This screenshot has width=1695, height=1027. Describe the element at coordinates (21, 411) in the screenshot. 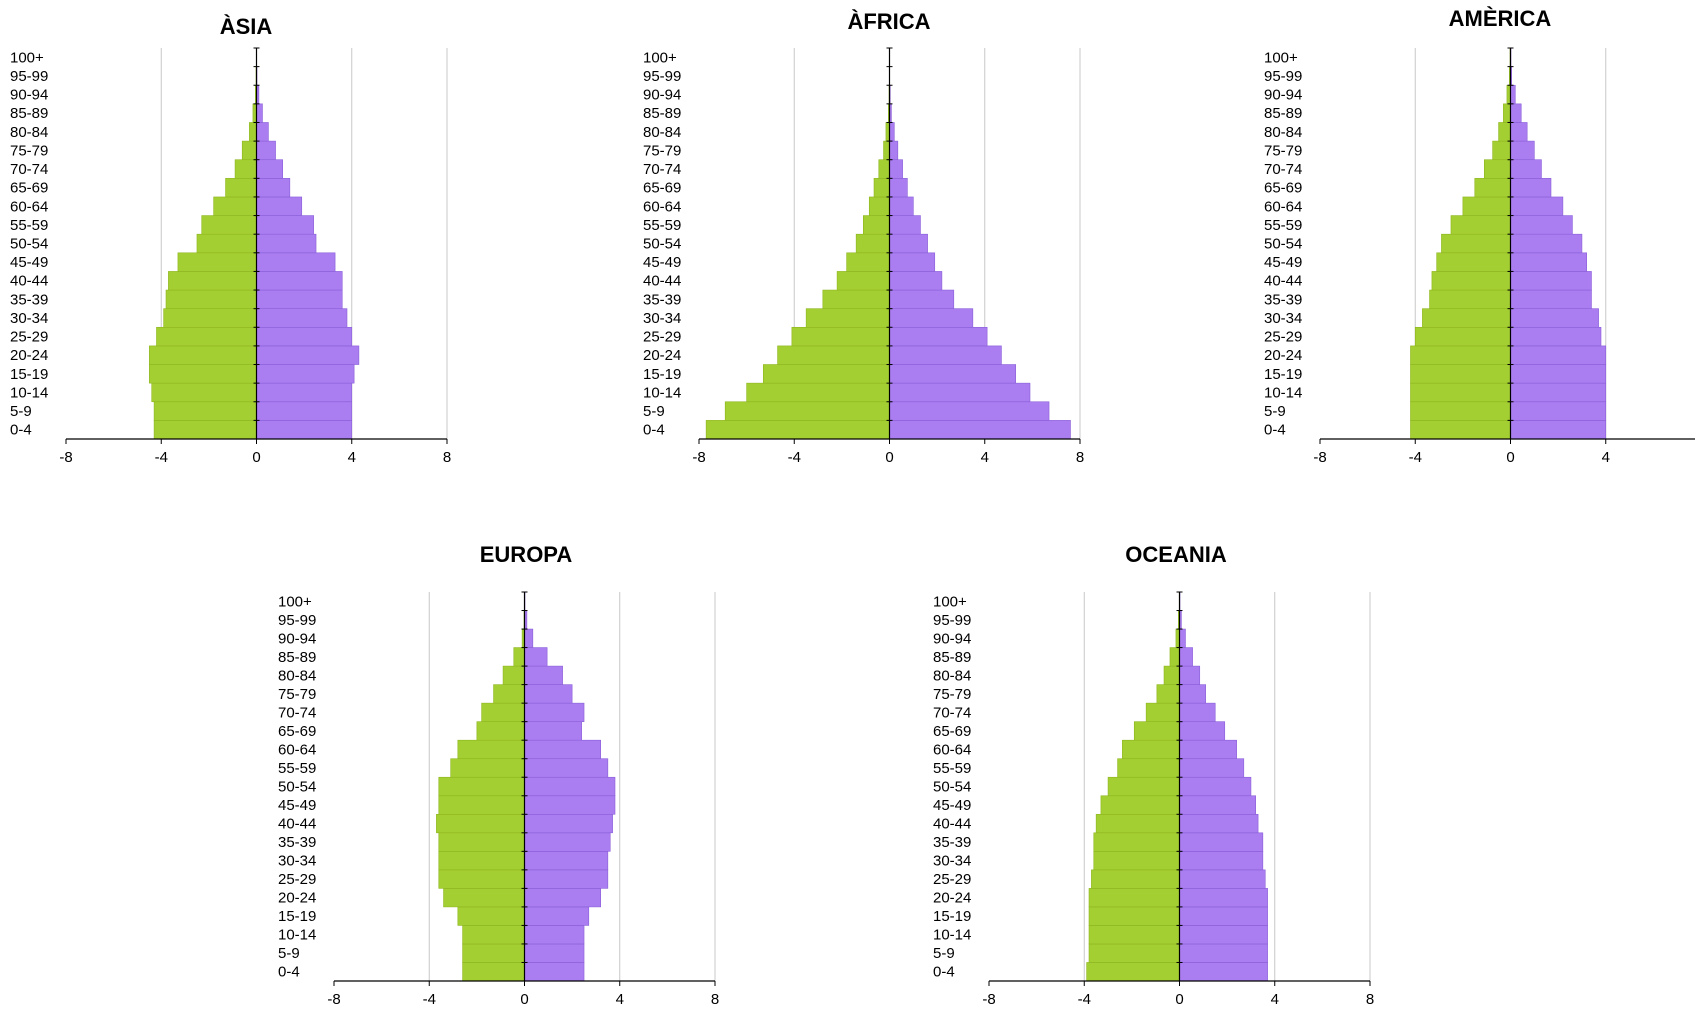

I see `age-group-label: 5-9` at that location.